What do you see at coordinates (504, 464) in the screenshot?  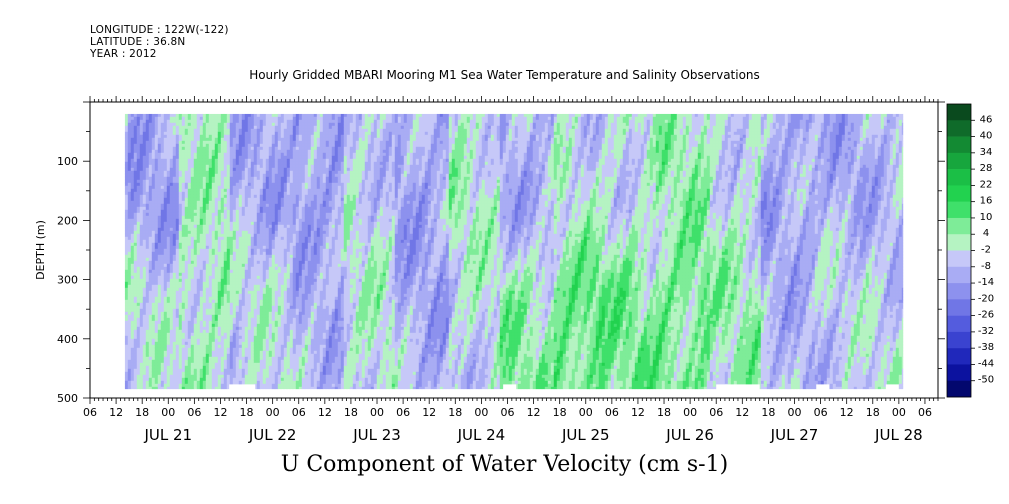 I see `colorbar-variable-title: U Component of Water Velocity (cm s-1)` at bounding box center [504, 464].